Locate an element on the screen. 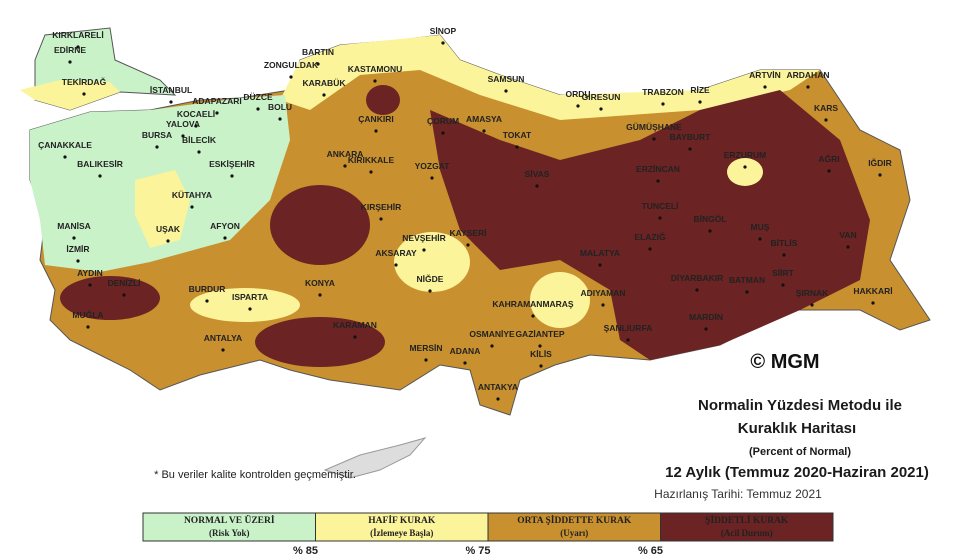 This screenshot has width=960, height=558. city-label: KASTAMONU is located at coordinates (375, 69).